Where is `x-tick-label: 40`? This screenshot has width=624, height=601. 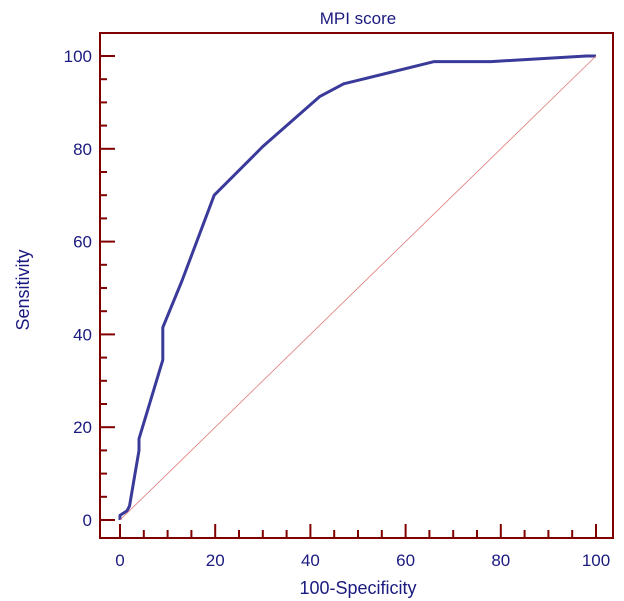 x-tick-label: 40 is located at coordinates (310, 560).